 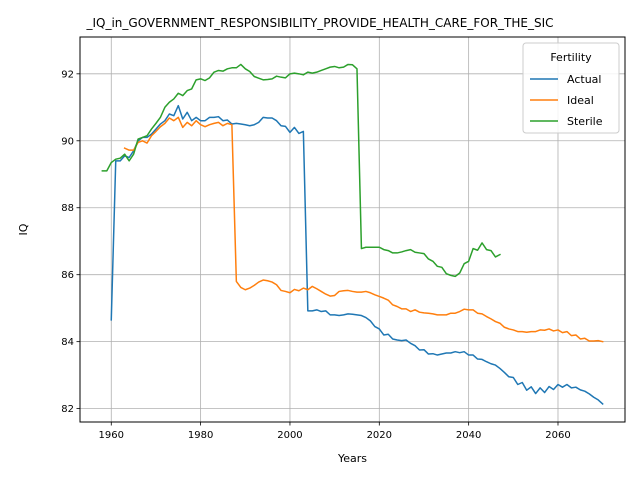 I want to click on legend-box, so click(x=571, y=88).